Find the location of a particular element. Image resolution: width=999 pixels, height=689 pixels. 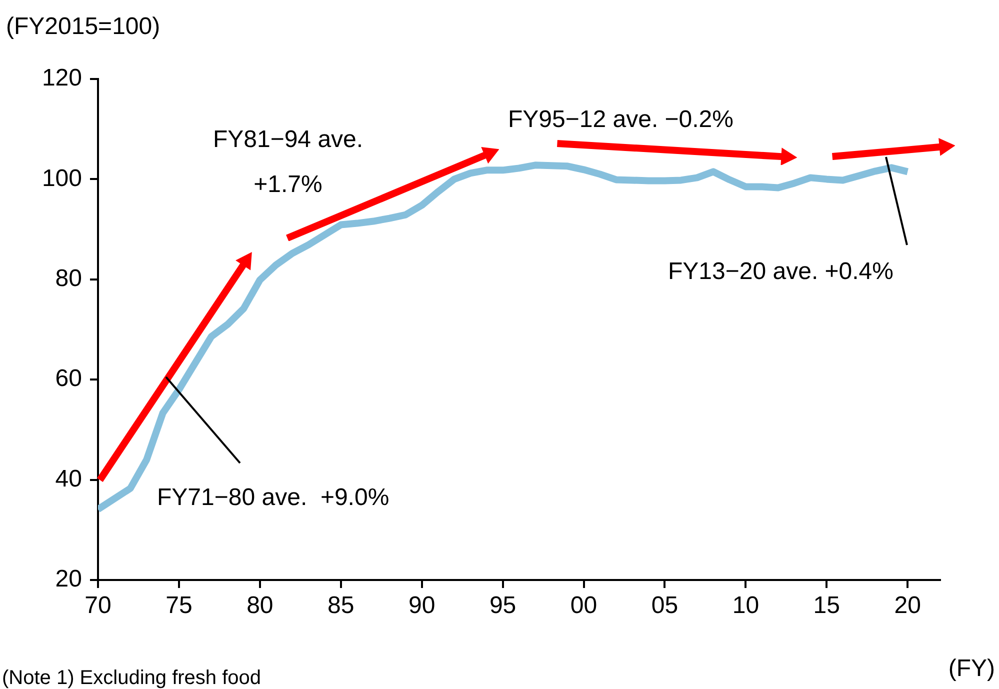

y-tick-label: 80 is located at coordinates (68, 278).